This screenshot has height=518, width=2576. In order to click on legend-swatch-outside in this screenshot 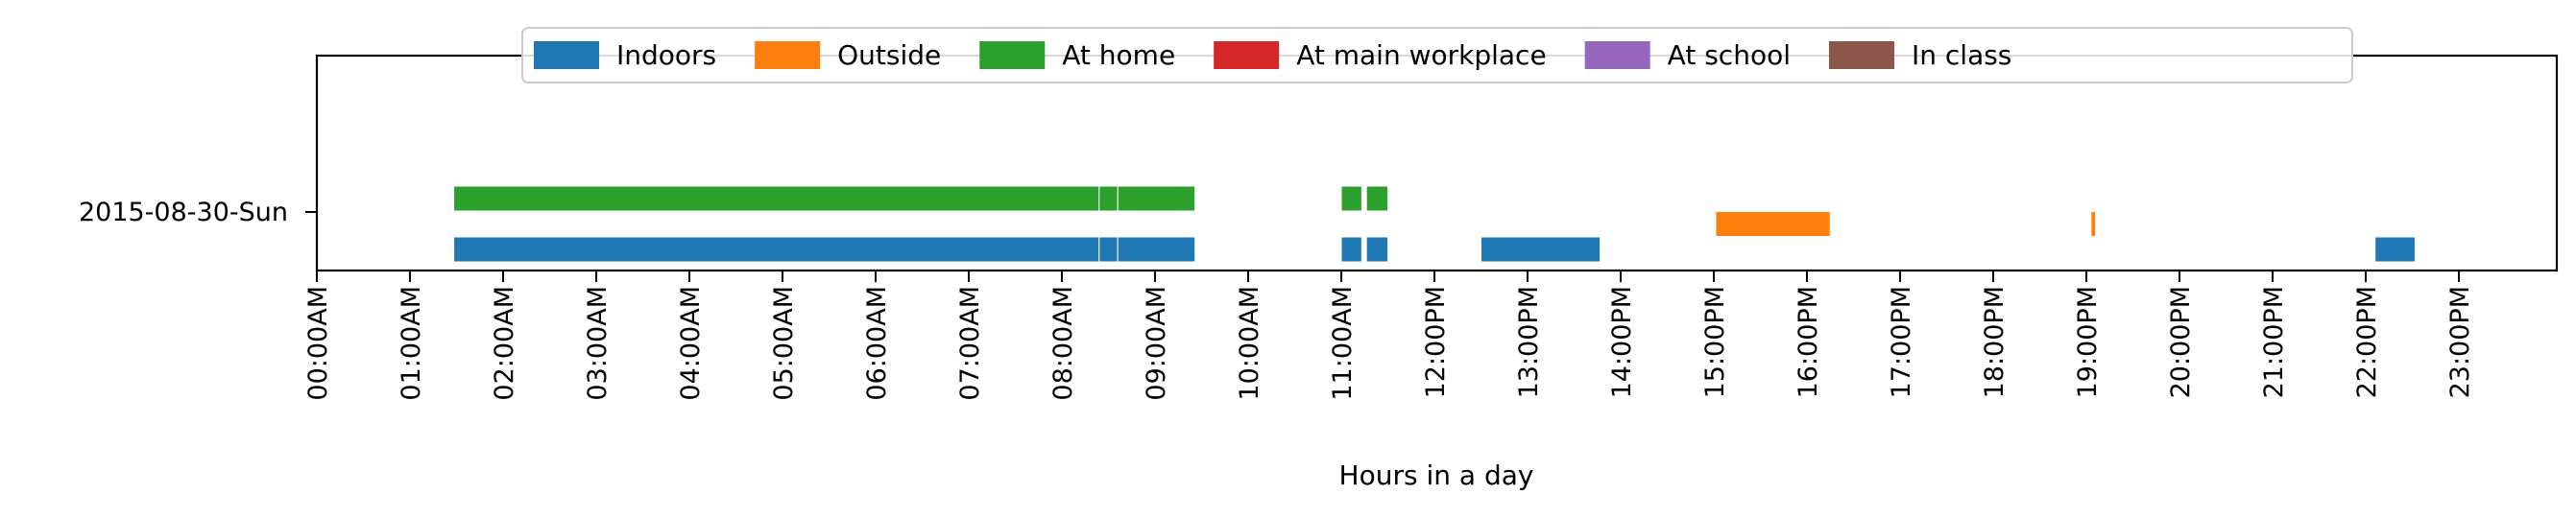, I will do `click(788, 55)`.